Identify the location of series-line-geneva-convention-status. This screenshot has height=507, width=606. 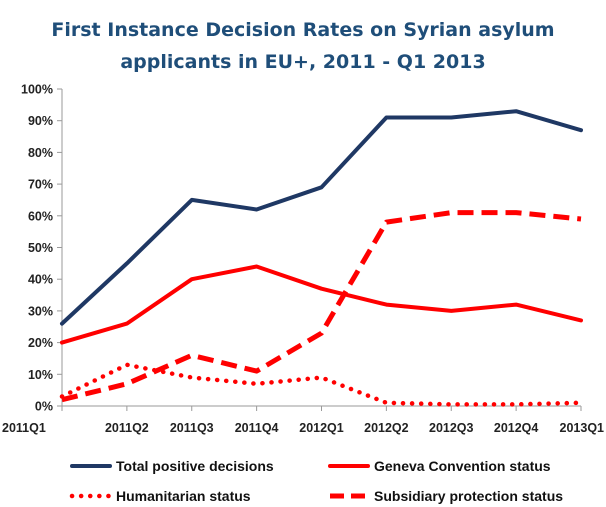
(321, 304).